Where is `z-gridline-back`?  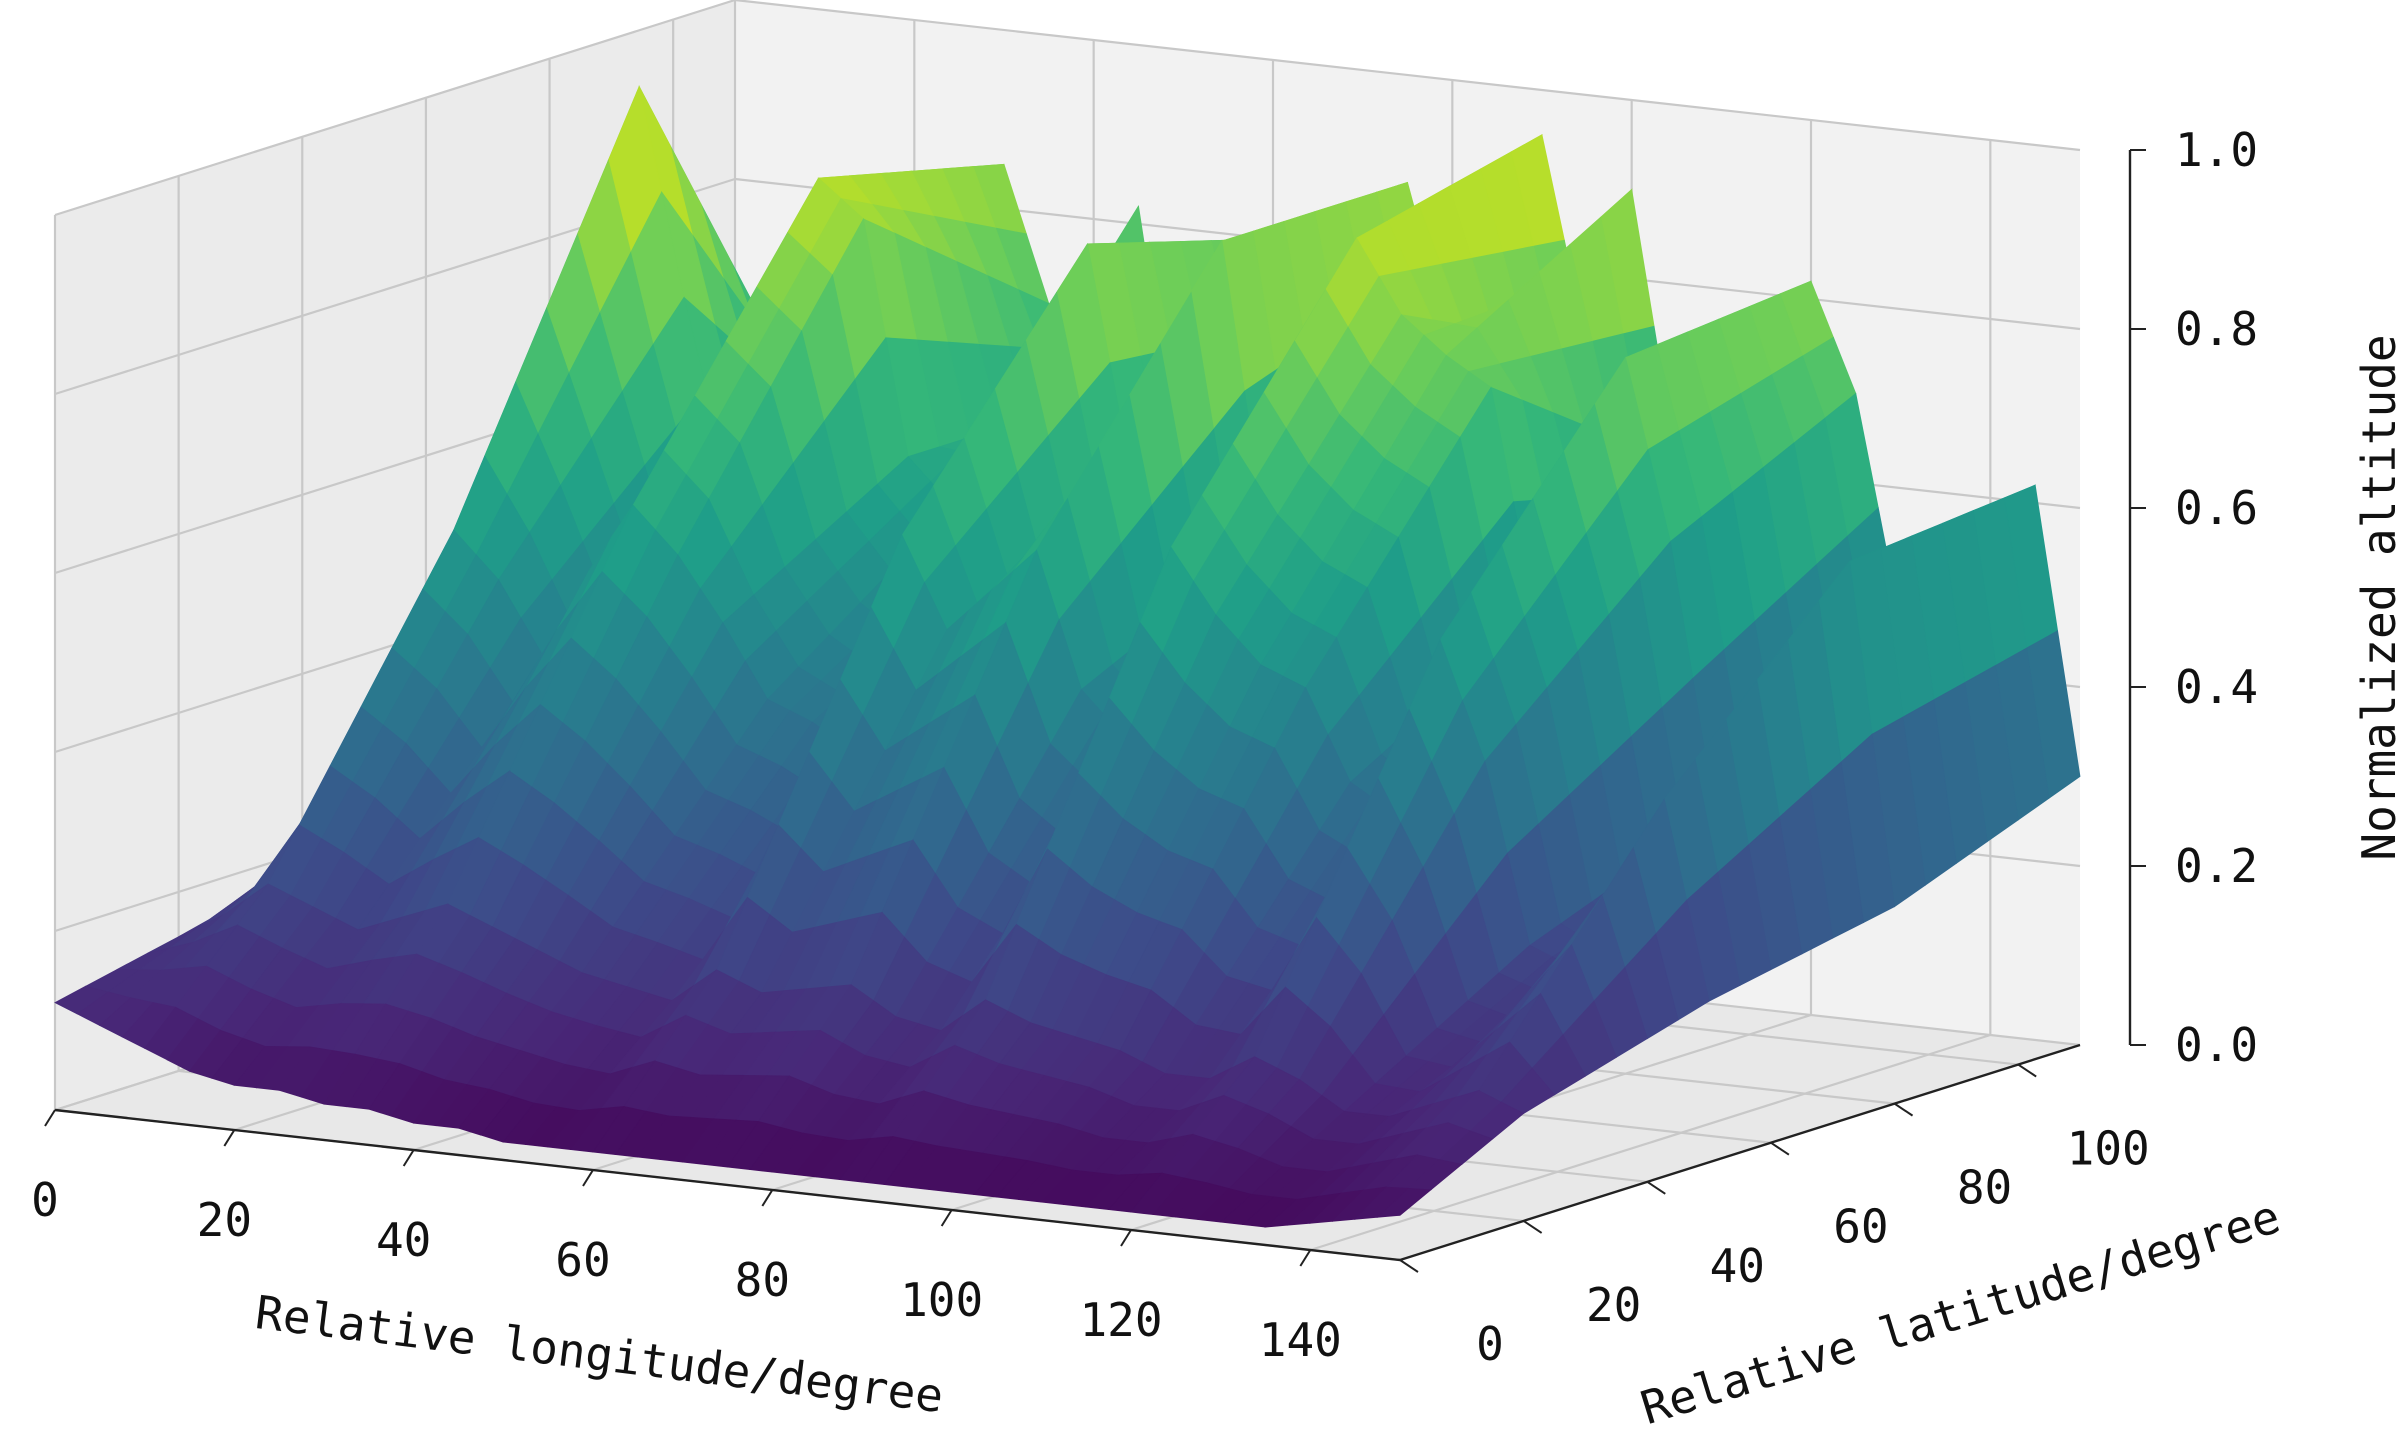
z-gridline-back is located at coordinates (1407, 76).